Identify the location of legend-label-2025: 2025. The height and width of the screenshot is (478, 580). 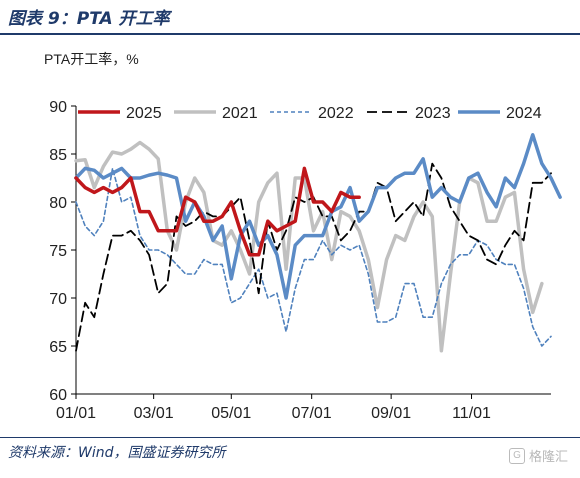
(144, 113).